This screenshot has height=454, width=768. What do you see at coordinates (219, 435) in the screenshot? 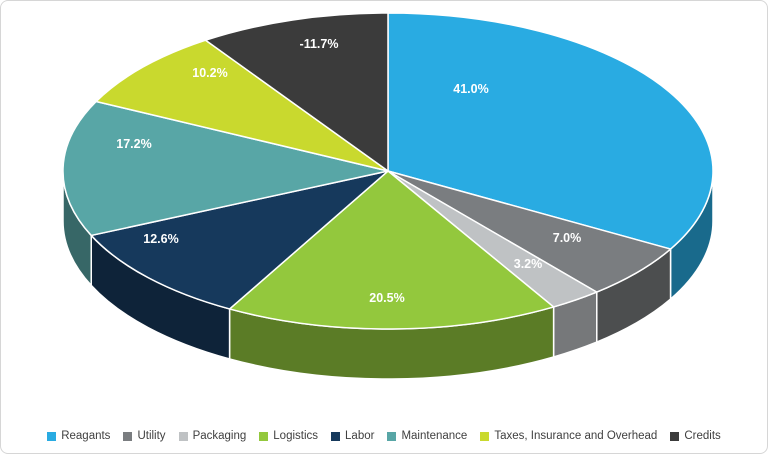
I see `legend-label: Packaging` at bounding box center [219, 435].